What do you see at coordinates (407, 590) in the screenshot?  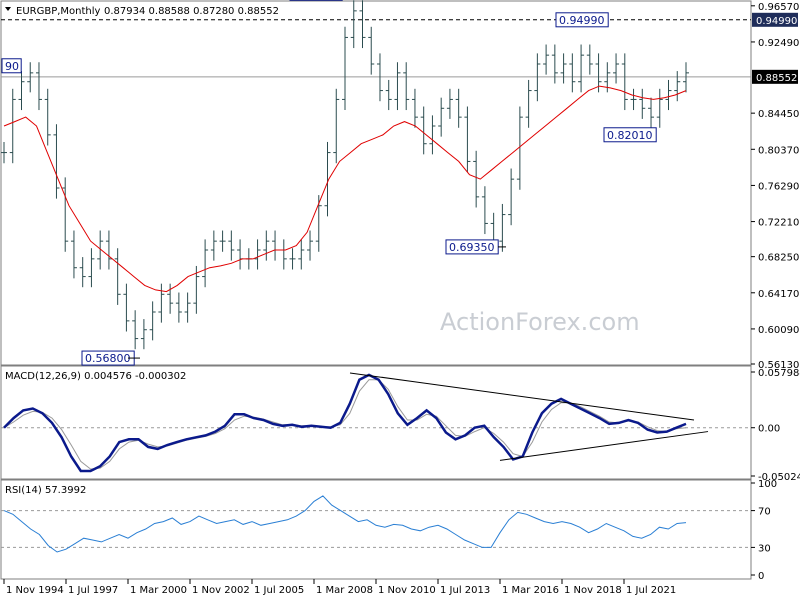 I see `date-axis-label: 1 Nov 2010` at bounding box center [407, 590].